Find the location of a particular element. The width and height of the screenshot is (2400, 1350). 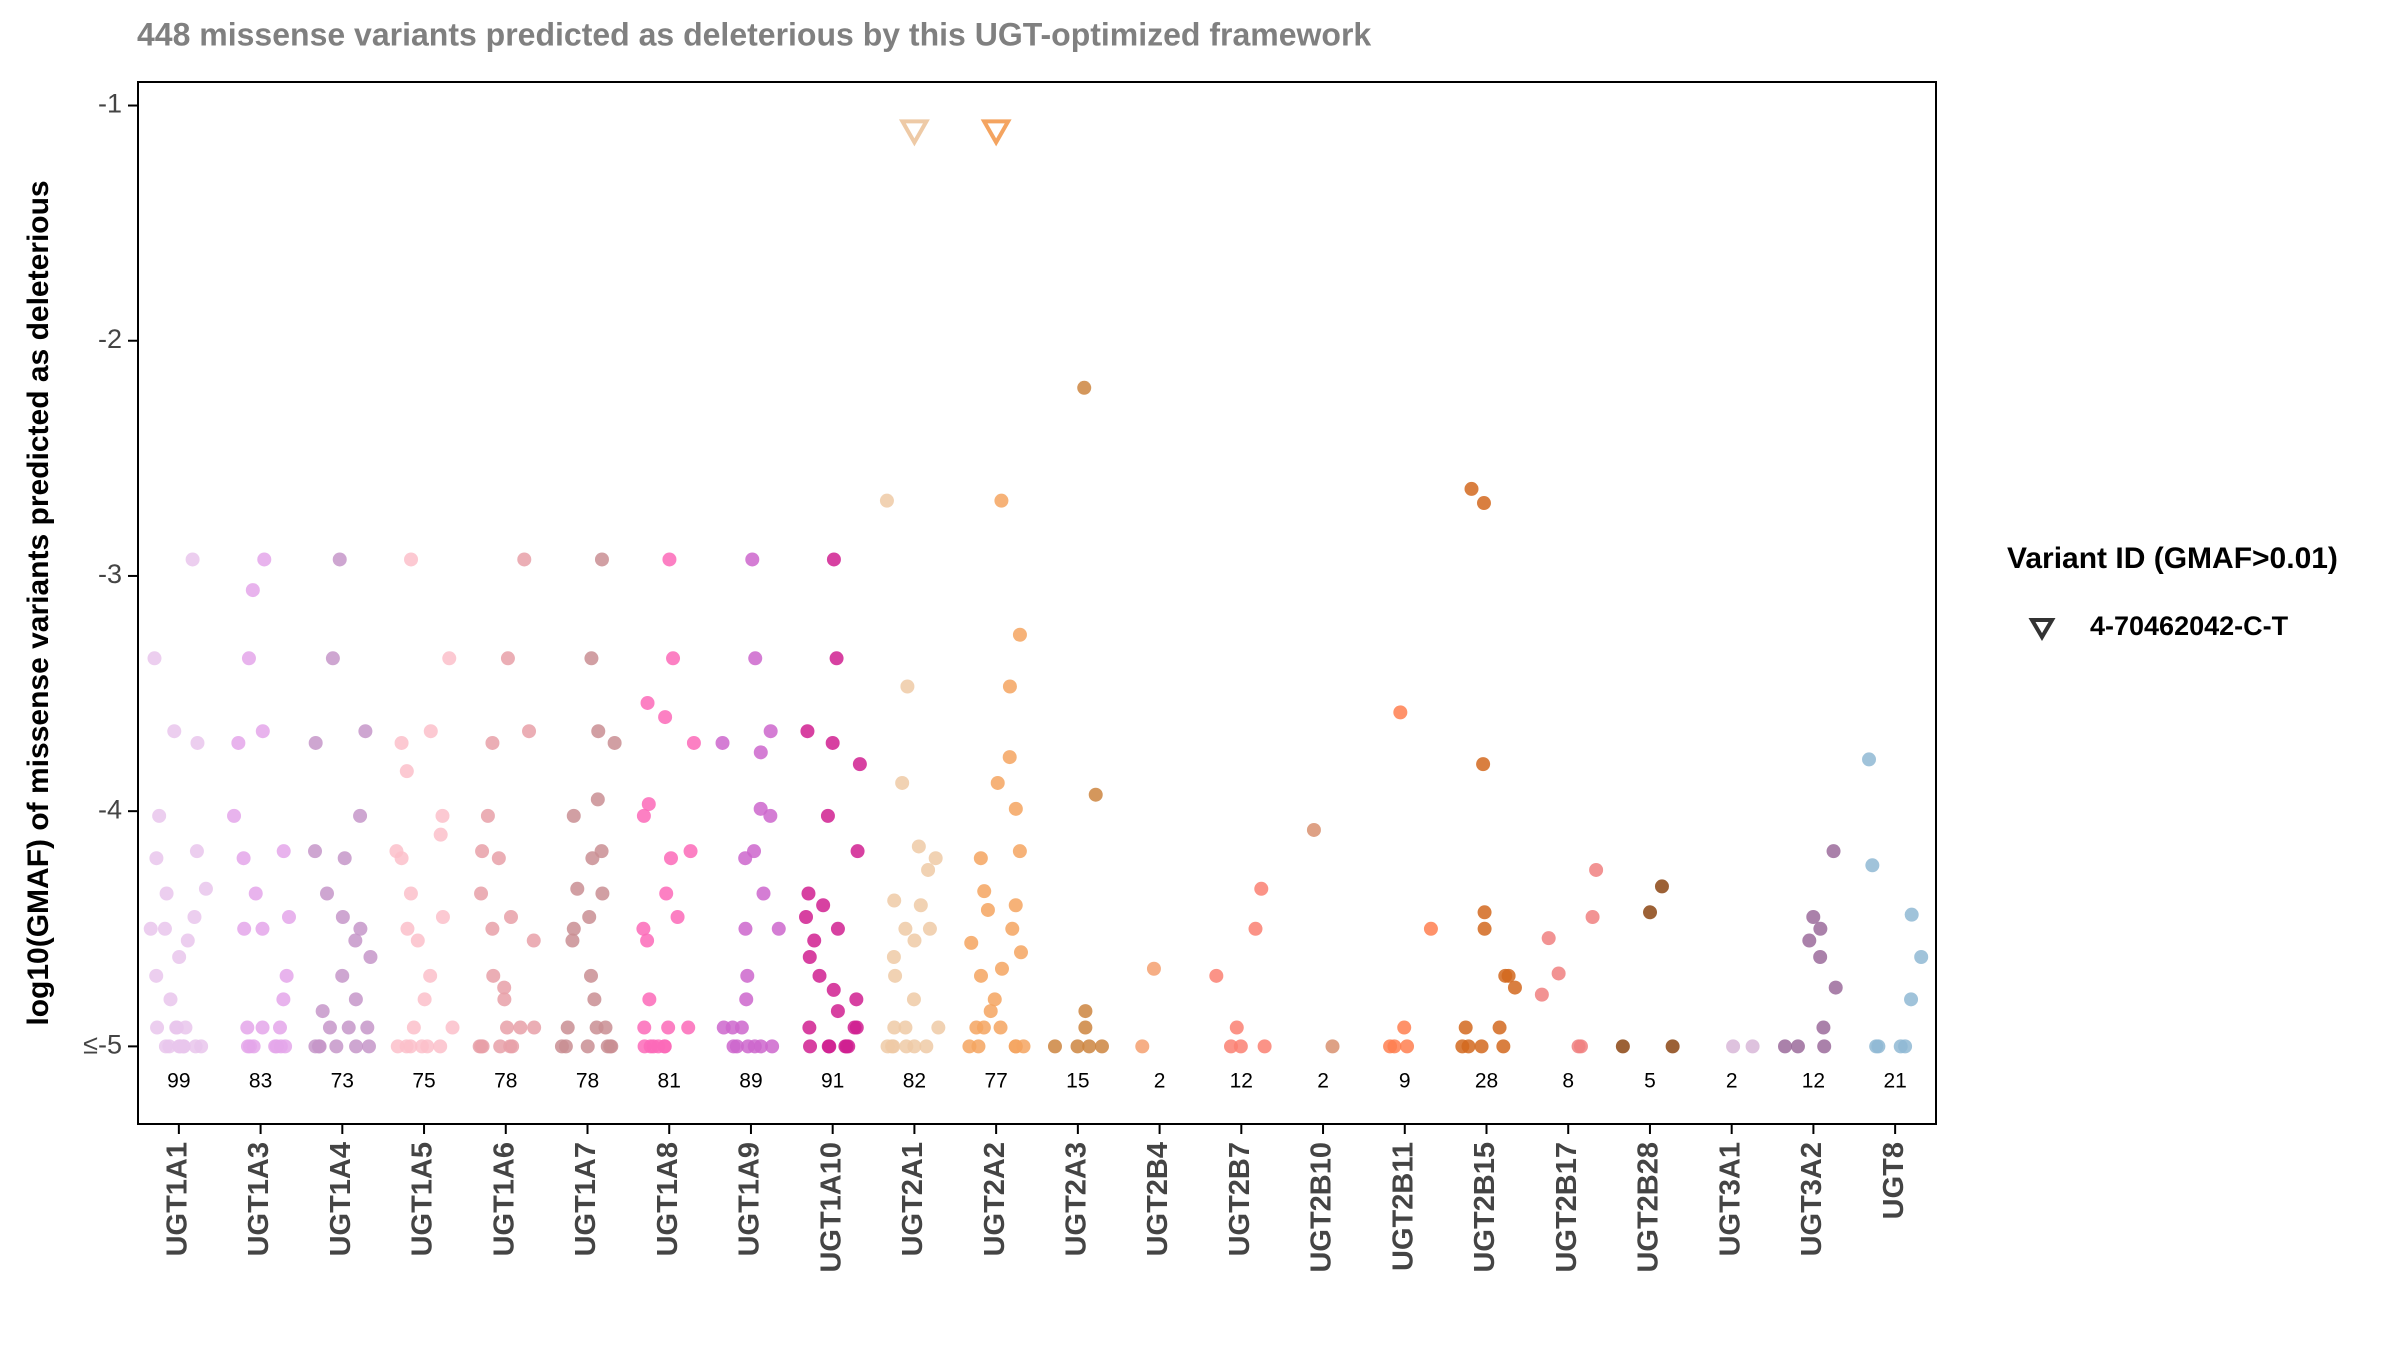

x-tick-label: UGT1A1 is located at coordinates (178, 1199).